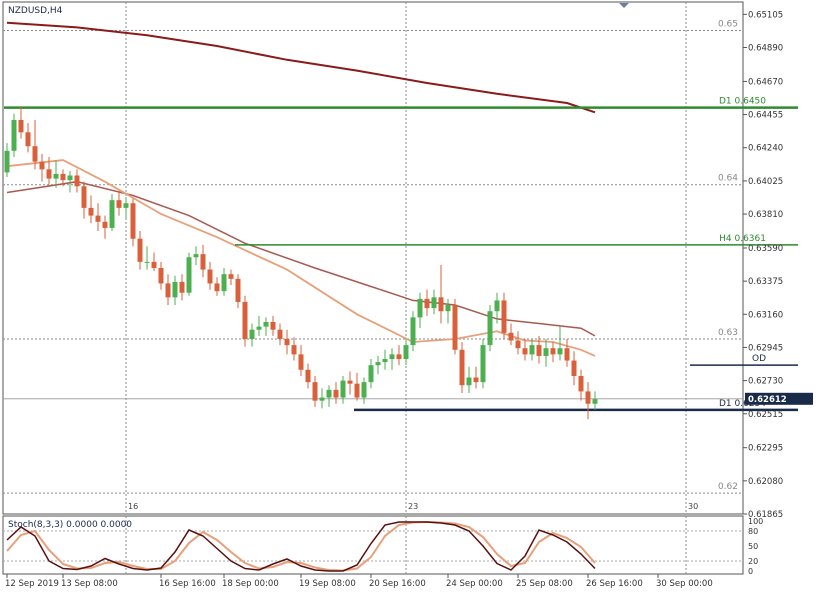  I want to click on time-tick-label: 25 Sep 08:00, so click(544, 584).